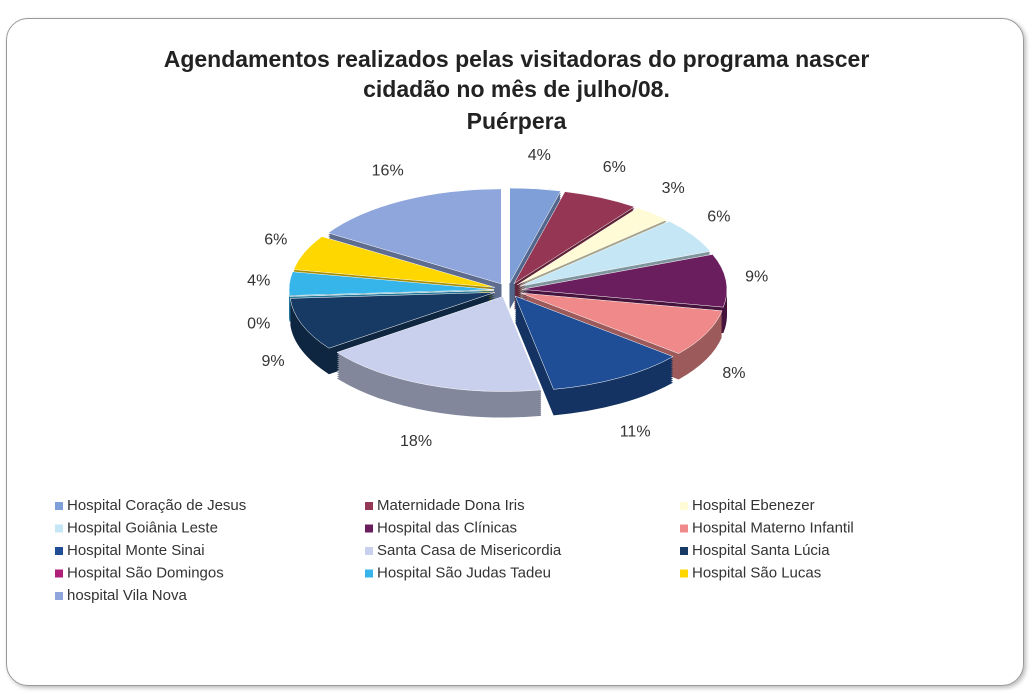 The height and width of the screenshot is (694, 1033). Describe the element at coordinates (733, 373) in the screenshot. I see `data-label: 8%` at that location.